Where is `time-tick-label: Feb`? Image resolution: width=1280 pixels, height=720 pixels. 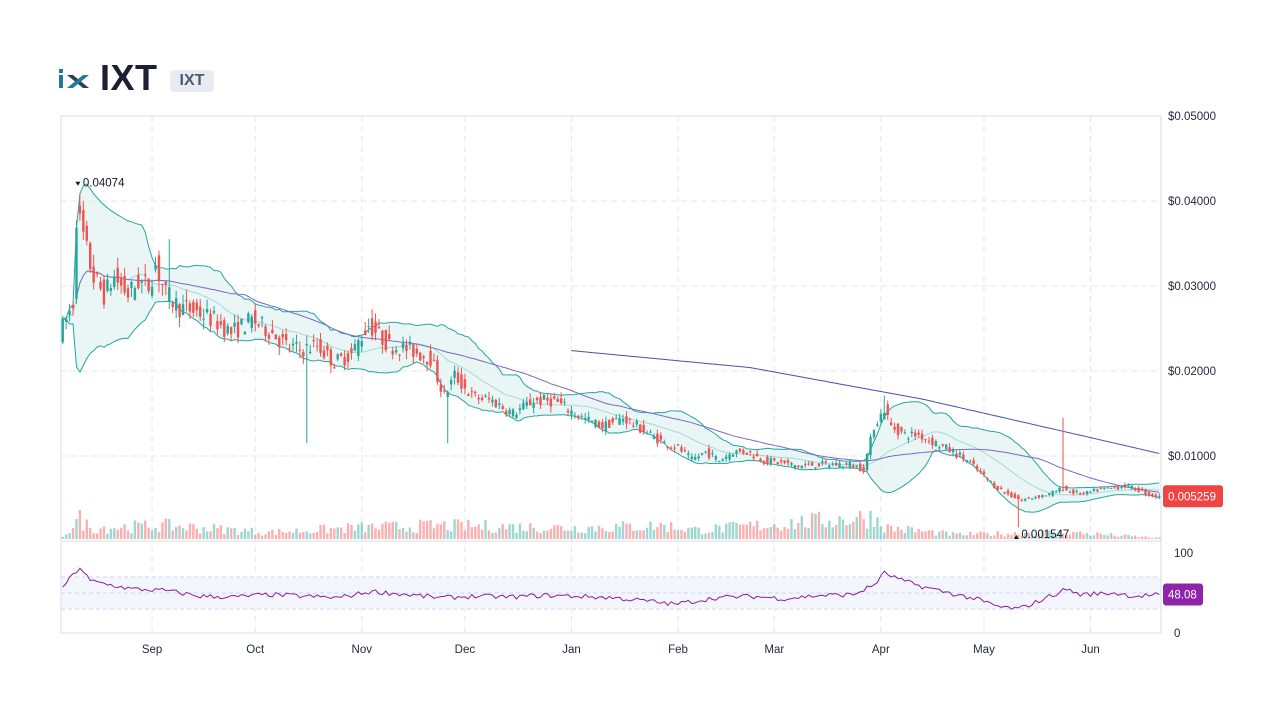
time-tick-label: Feb is located at coordinates (678, 650).